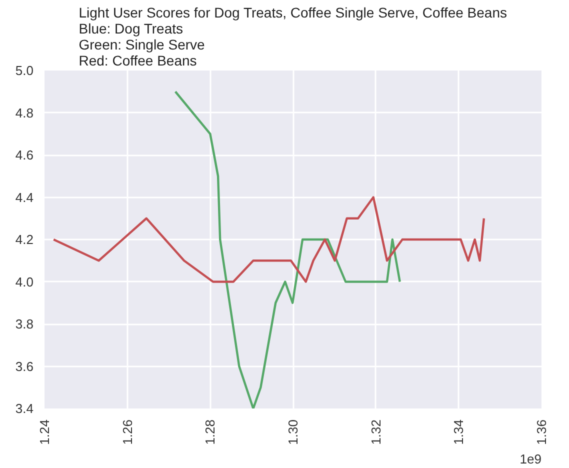 The width and height of the screenshot is (569, 468). What do you see at coordinates (293, 36) in the screenshot?
I see `chart-title: Light User Scores for Dog Treats, Coffee Single Serve, Coffee Beans Blue: Dog Treats Green: Single Serve Red: Coffee Beans` at bounding box center [293, 36].